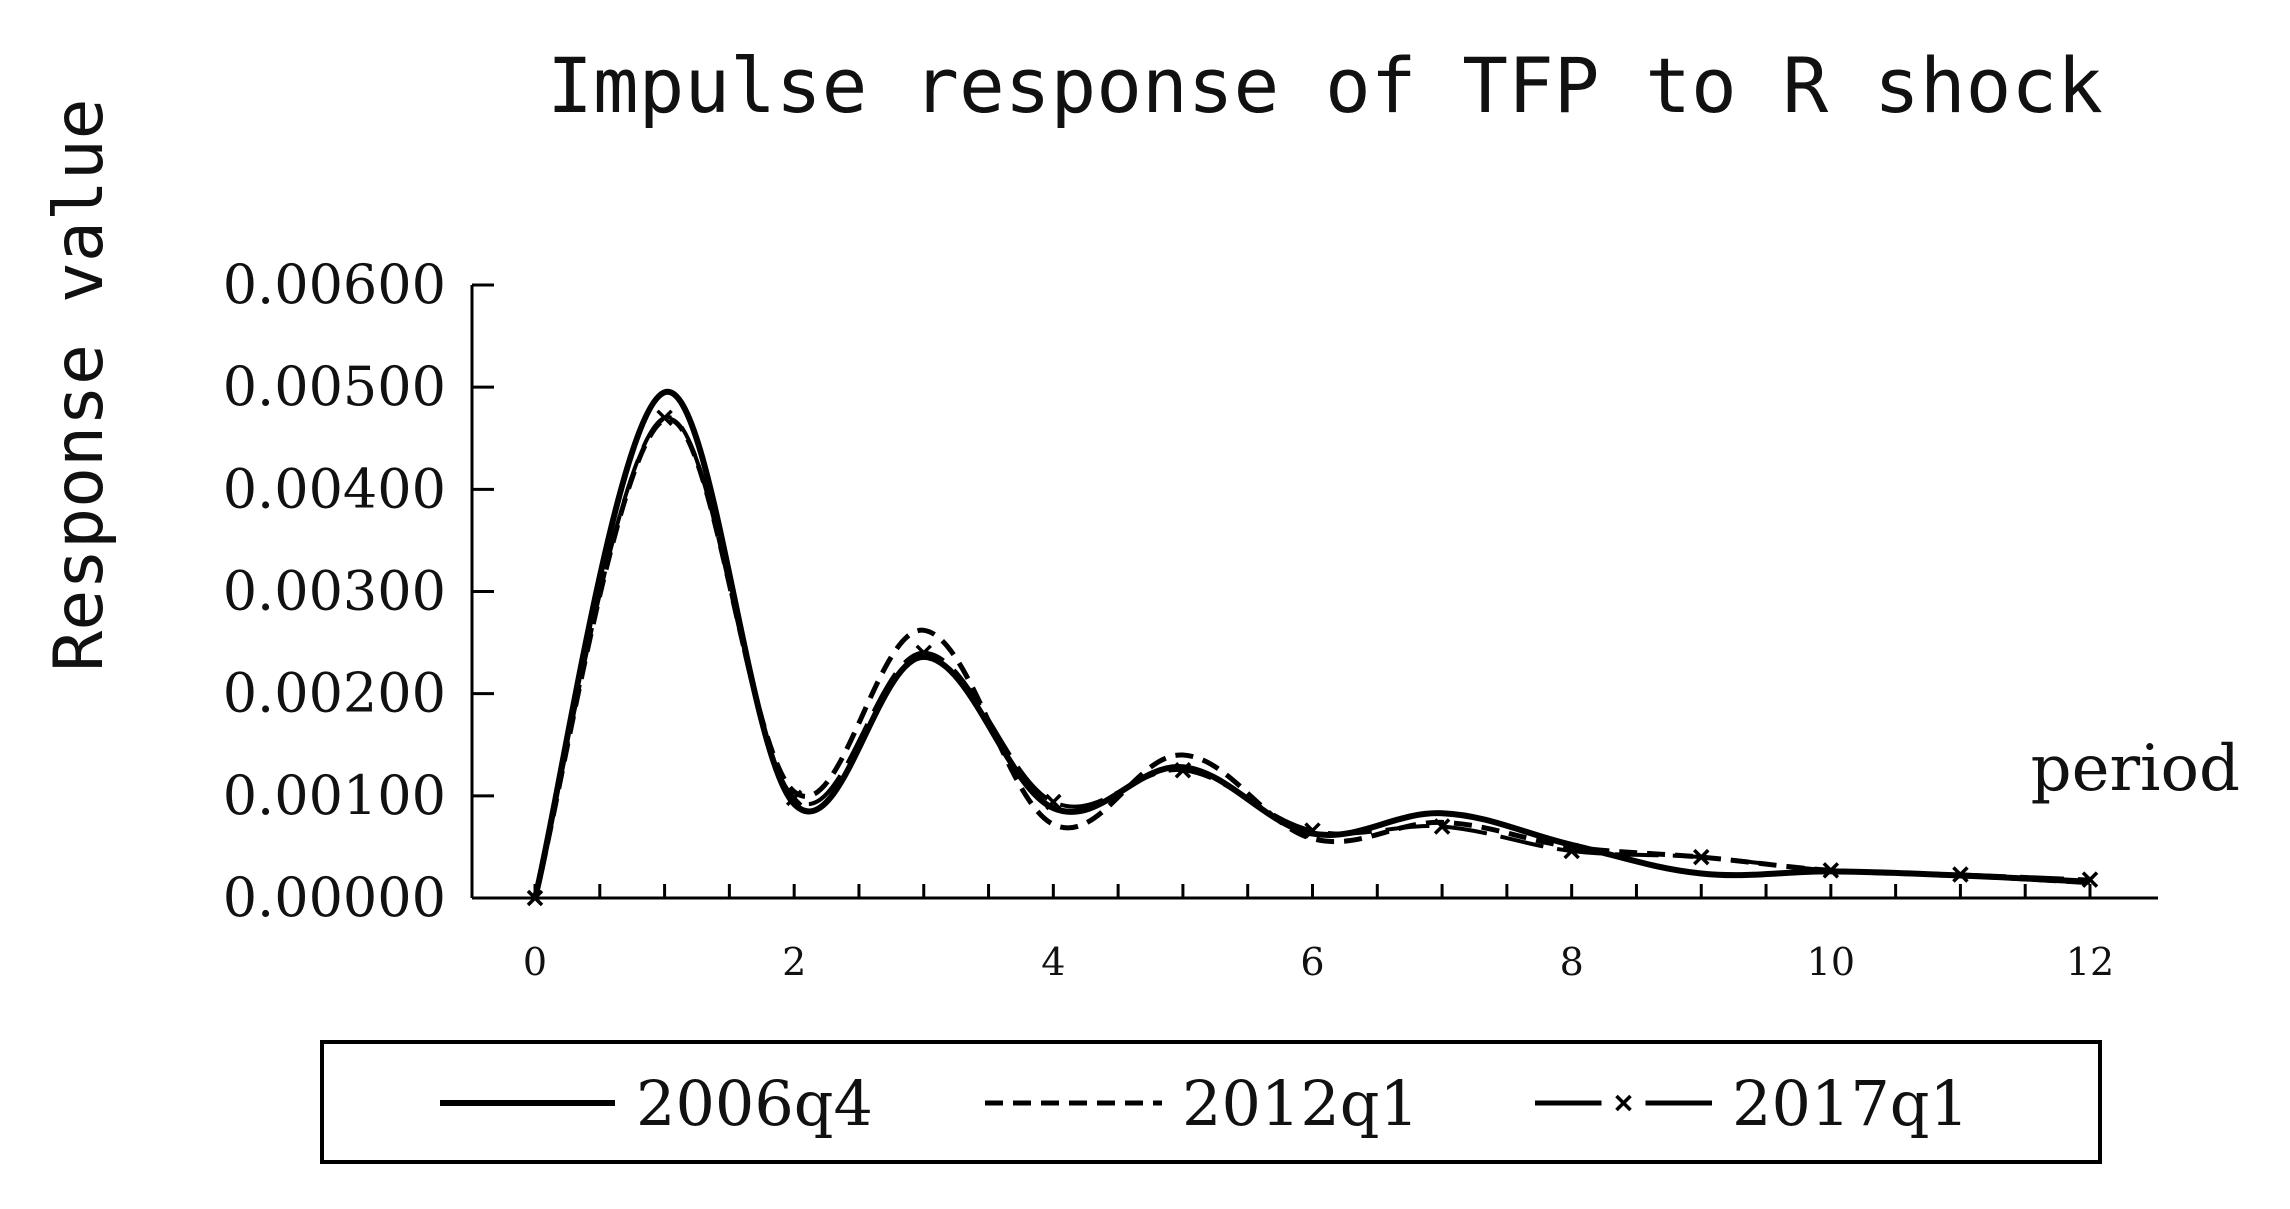 Image resolution: width=2290 pixels, height=1209 pixels. What do you see at coordinates (1053, 962) in the screenshot?
I see `x-tick-label: 4` at bounding box center [1053, 962].